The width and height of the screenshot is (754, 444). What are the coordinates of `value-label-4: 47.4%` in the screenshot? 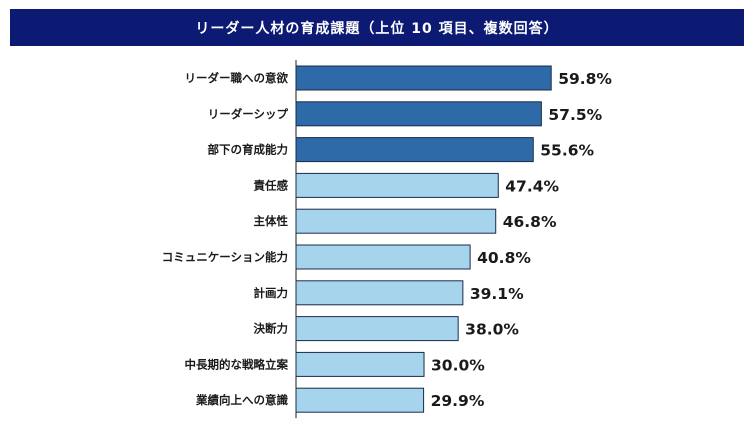 It's located at (532, 186).